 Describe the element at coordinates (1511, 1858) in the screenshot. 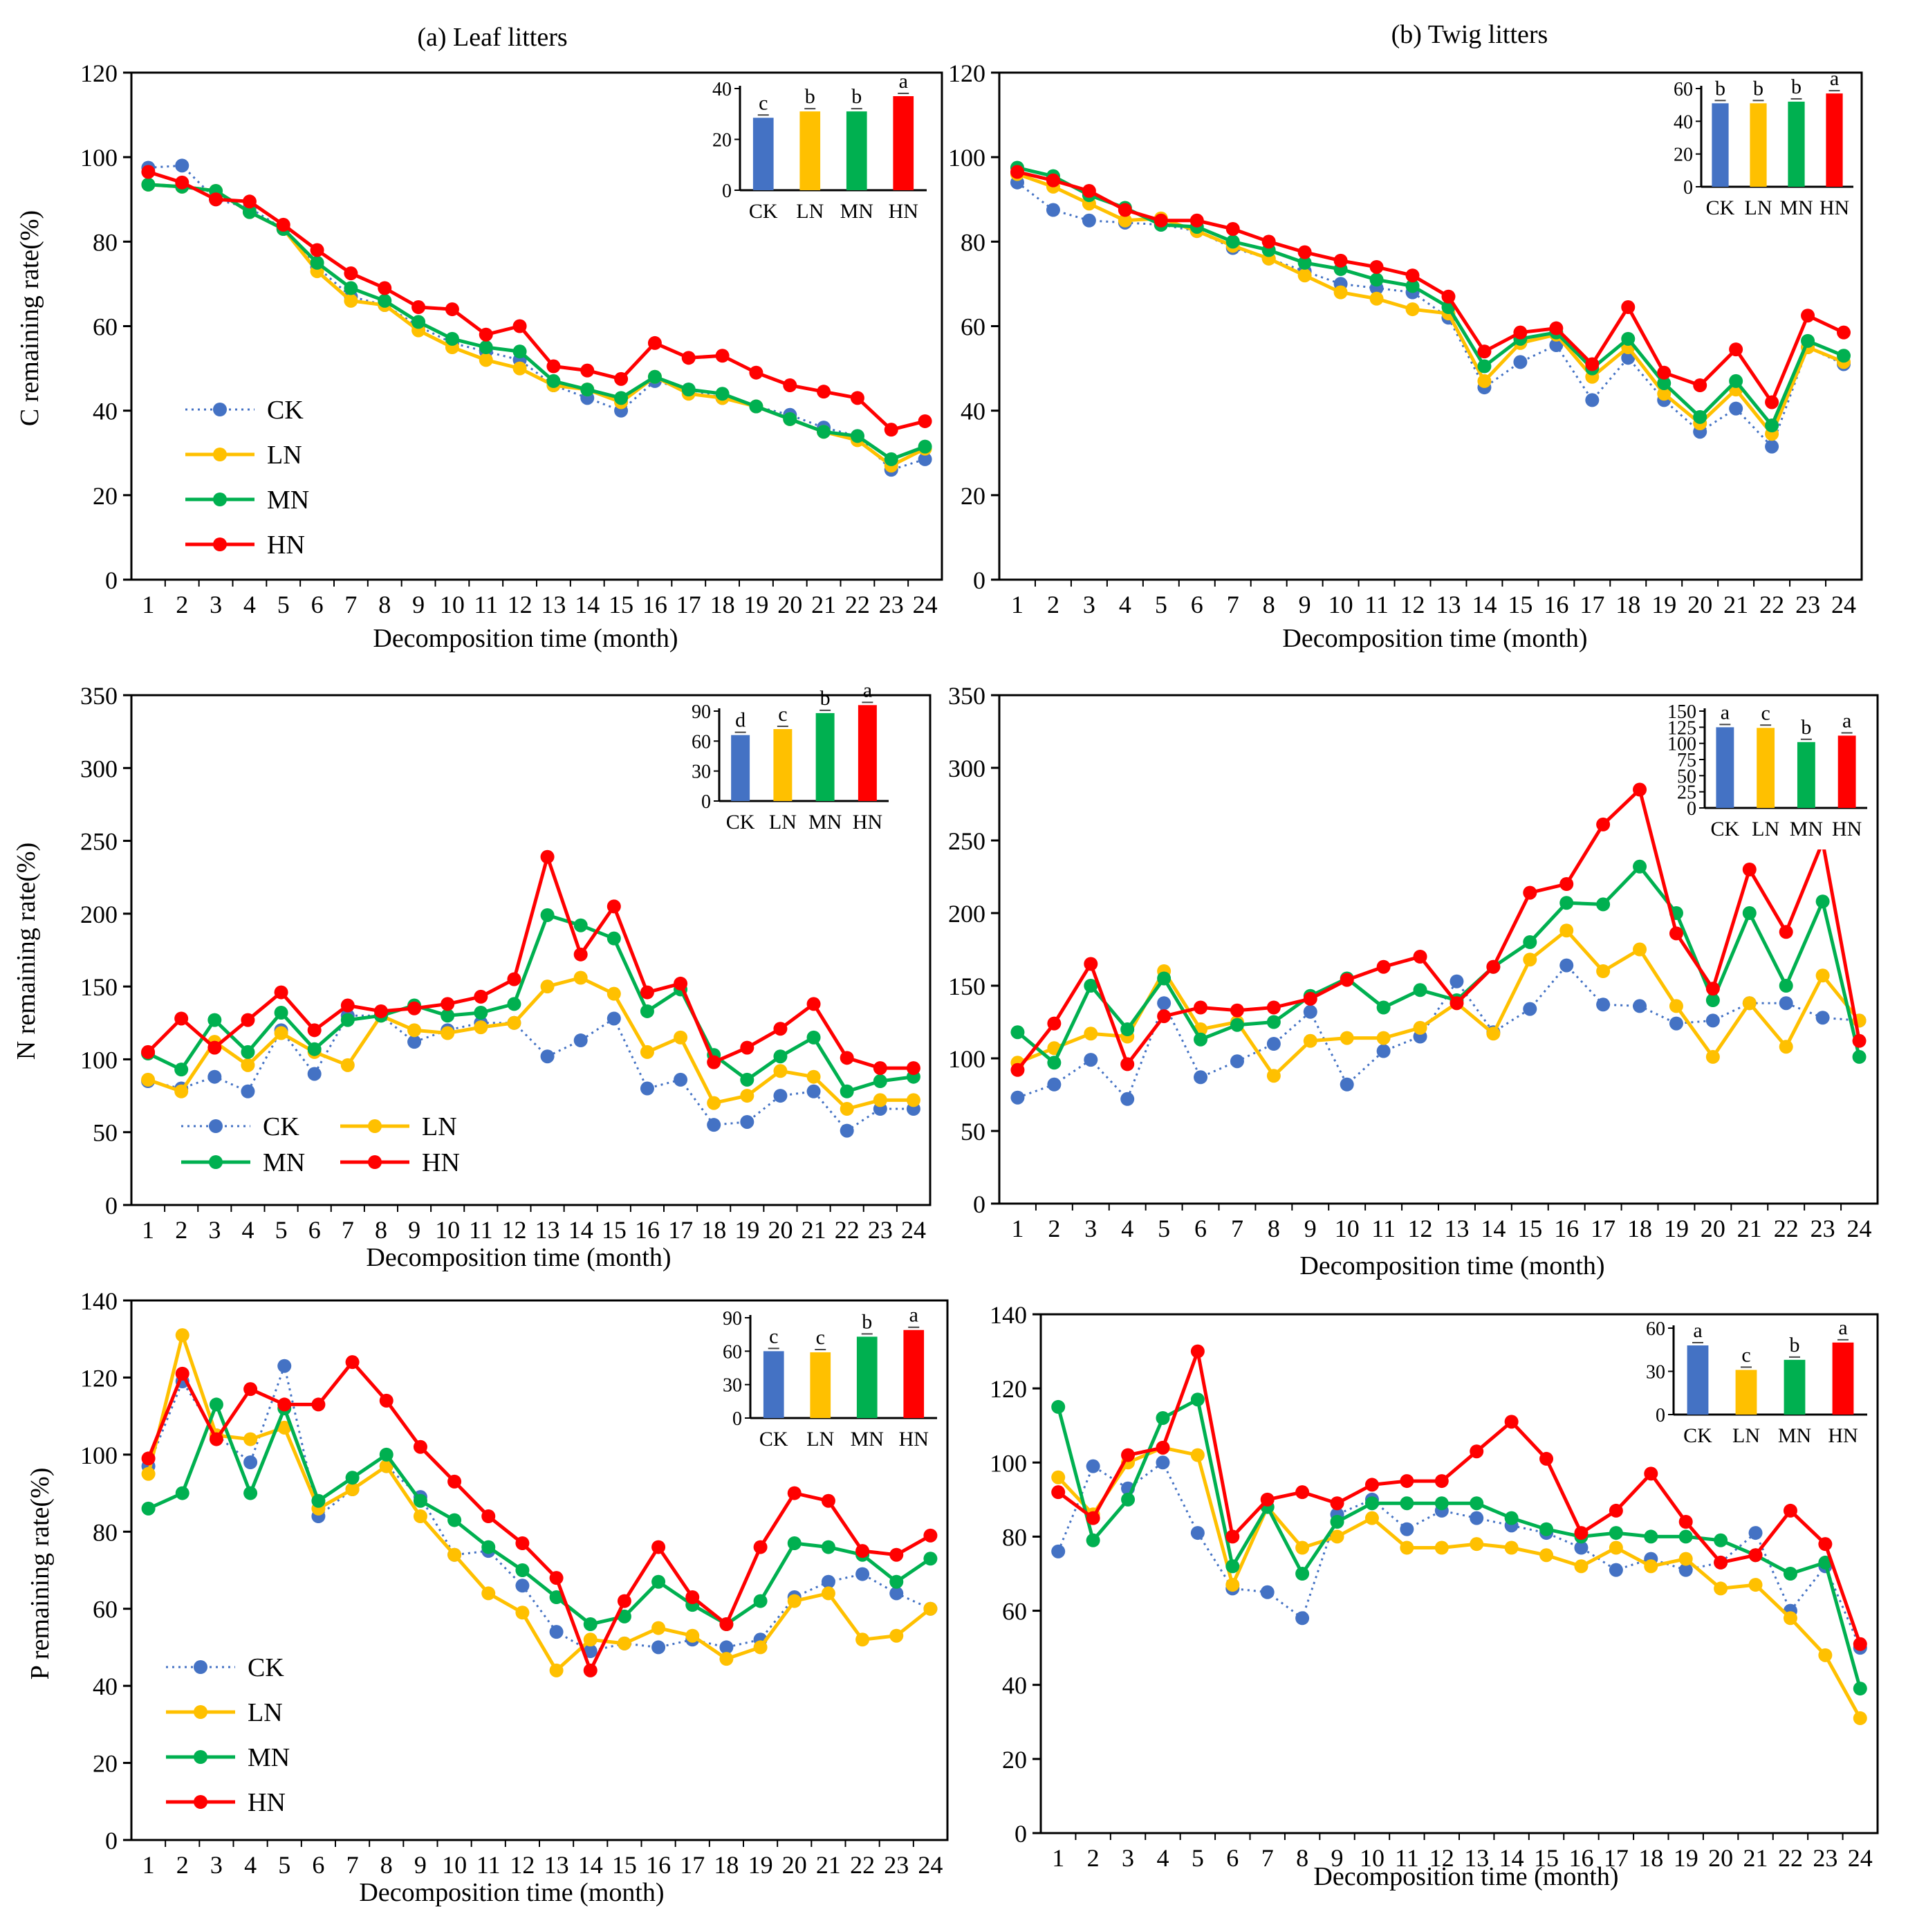

I see `x-tick-label: 14` at that location.